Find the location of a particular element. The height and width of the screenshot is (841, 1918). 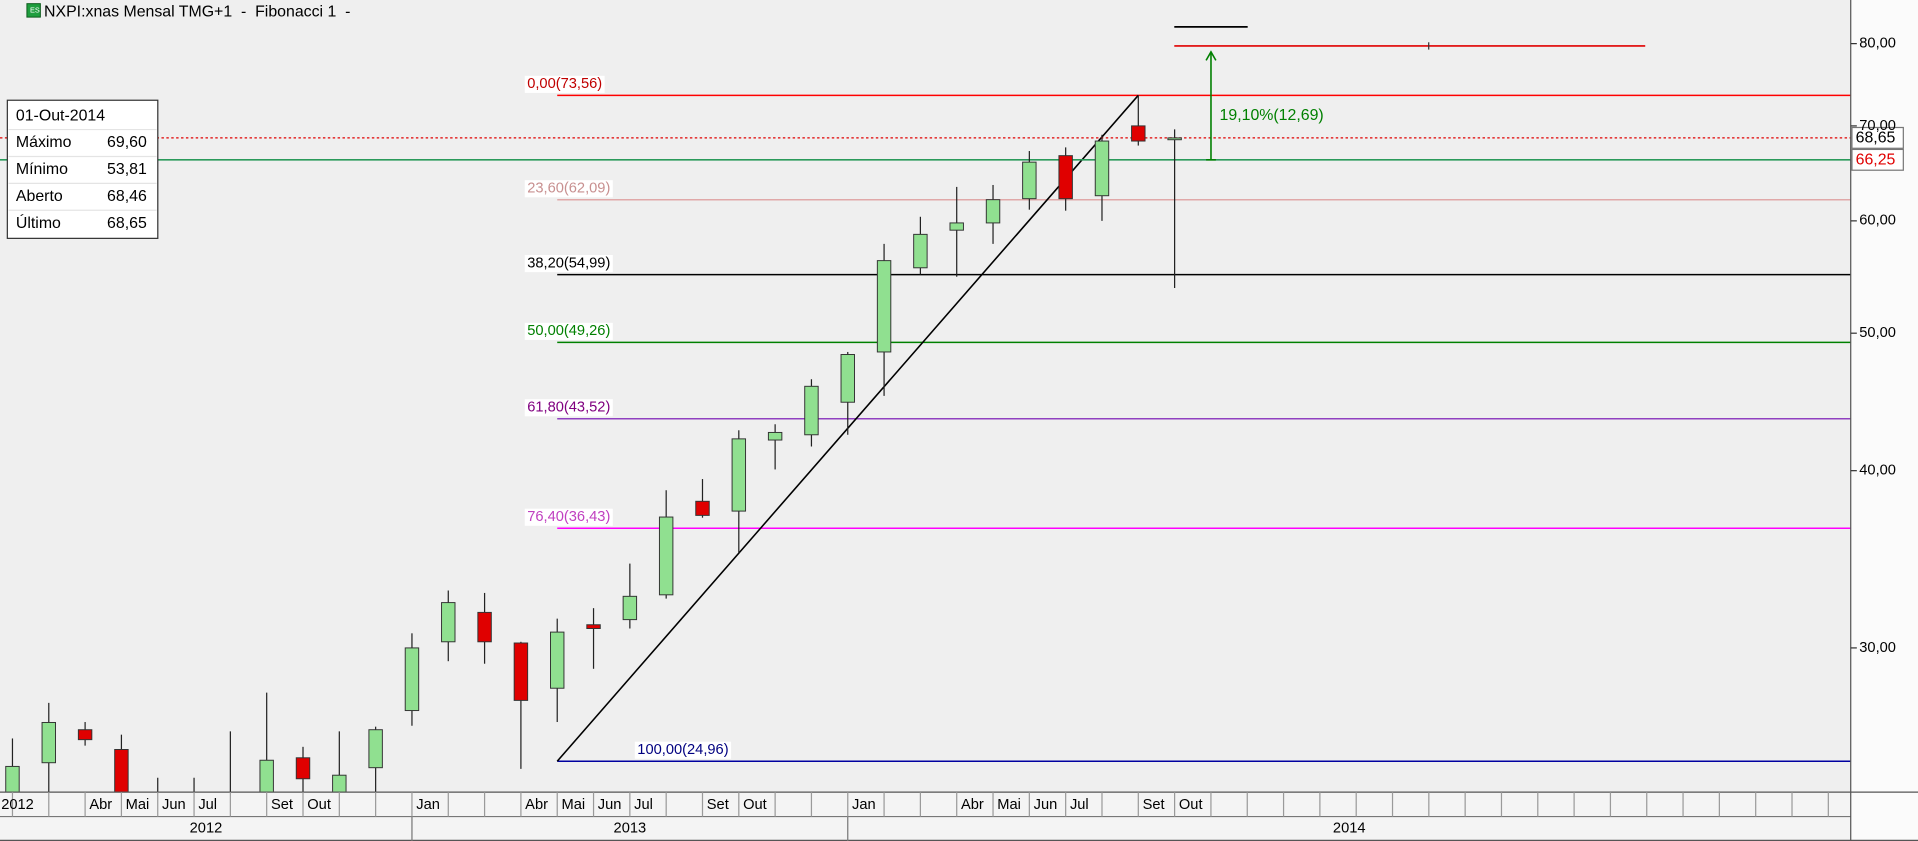

chart-title: NXPI:xnas Mensal TMG+1 - Fibonacci 1 - is located at coordinates (197, 11).